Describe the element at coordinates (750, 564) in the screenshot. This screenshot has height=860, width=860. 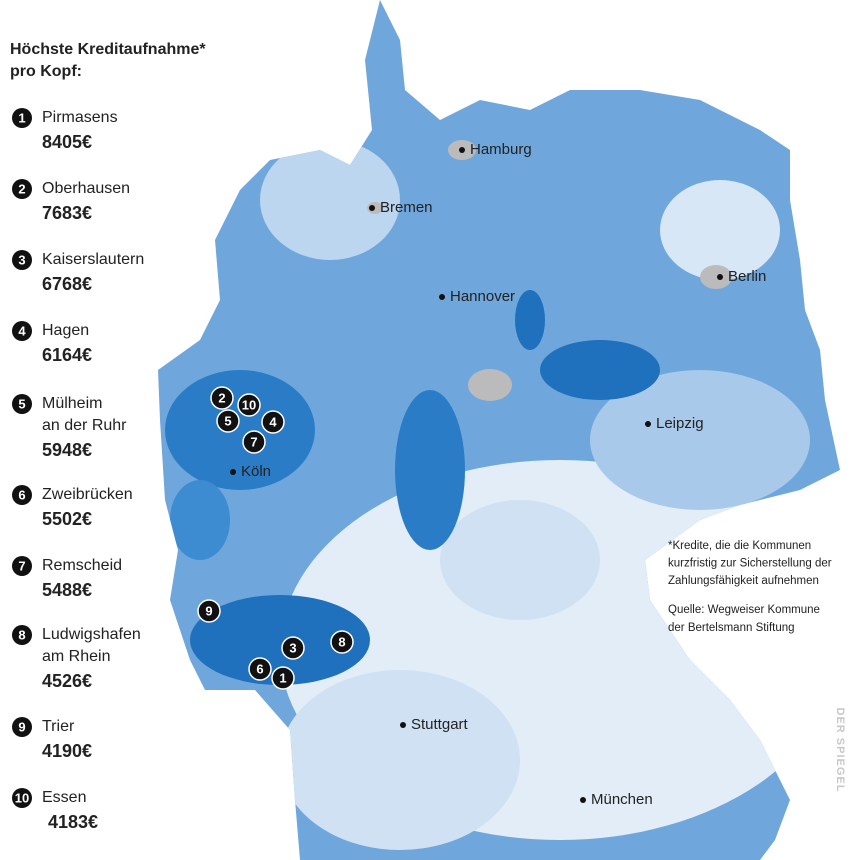
I see `footnote: kurzfristig zur Sicherstellung der` at that location.